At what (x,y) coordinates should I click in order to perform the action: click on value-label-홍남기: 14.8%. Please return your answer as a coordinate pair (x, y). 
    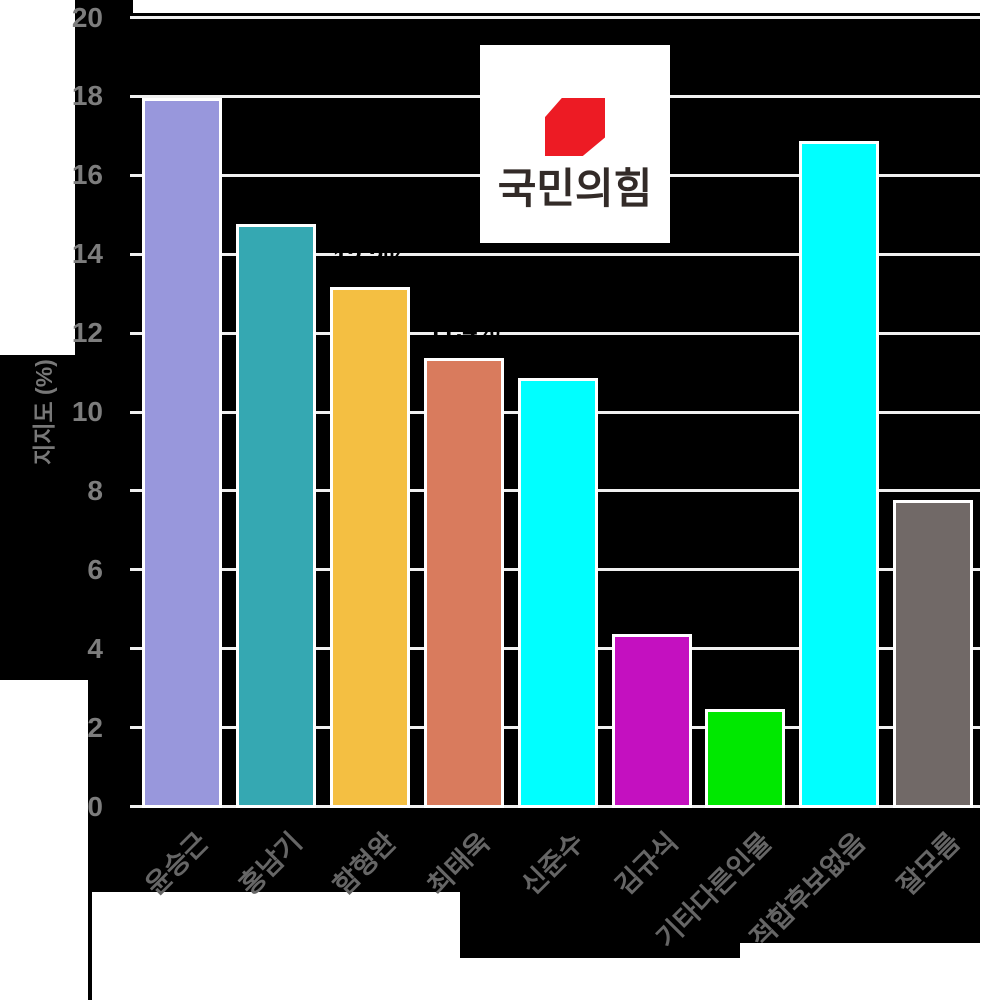
    Looking at the image, I should click on (276, 195).